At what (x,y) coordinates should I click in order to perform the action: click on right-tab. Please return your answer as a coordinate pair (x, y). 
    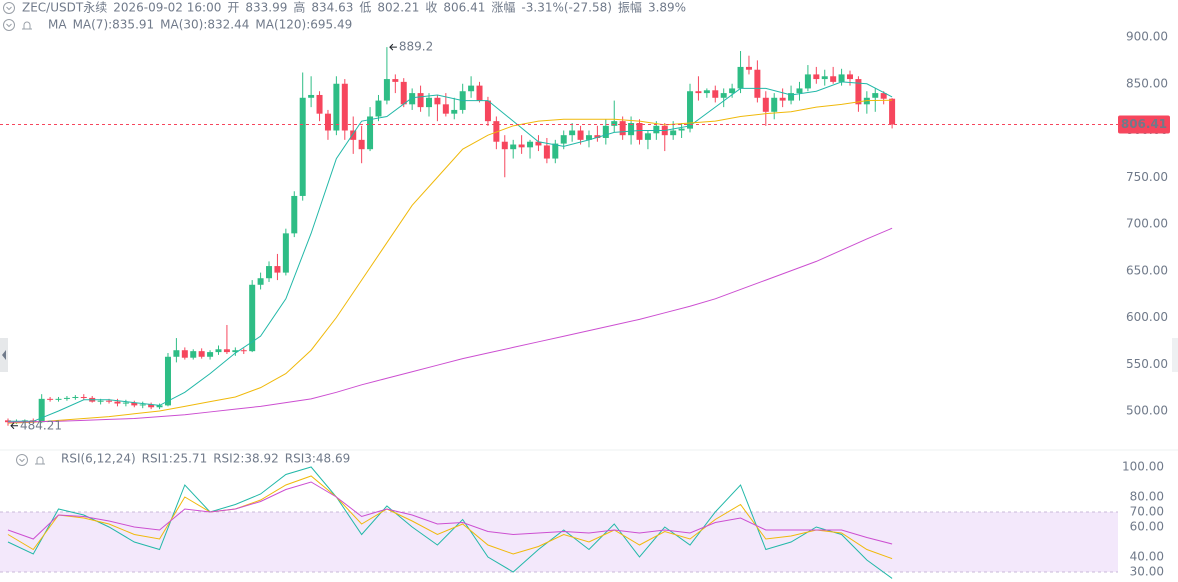
    Looking at the image, I should click on (1175, 355).